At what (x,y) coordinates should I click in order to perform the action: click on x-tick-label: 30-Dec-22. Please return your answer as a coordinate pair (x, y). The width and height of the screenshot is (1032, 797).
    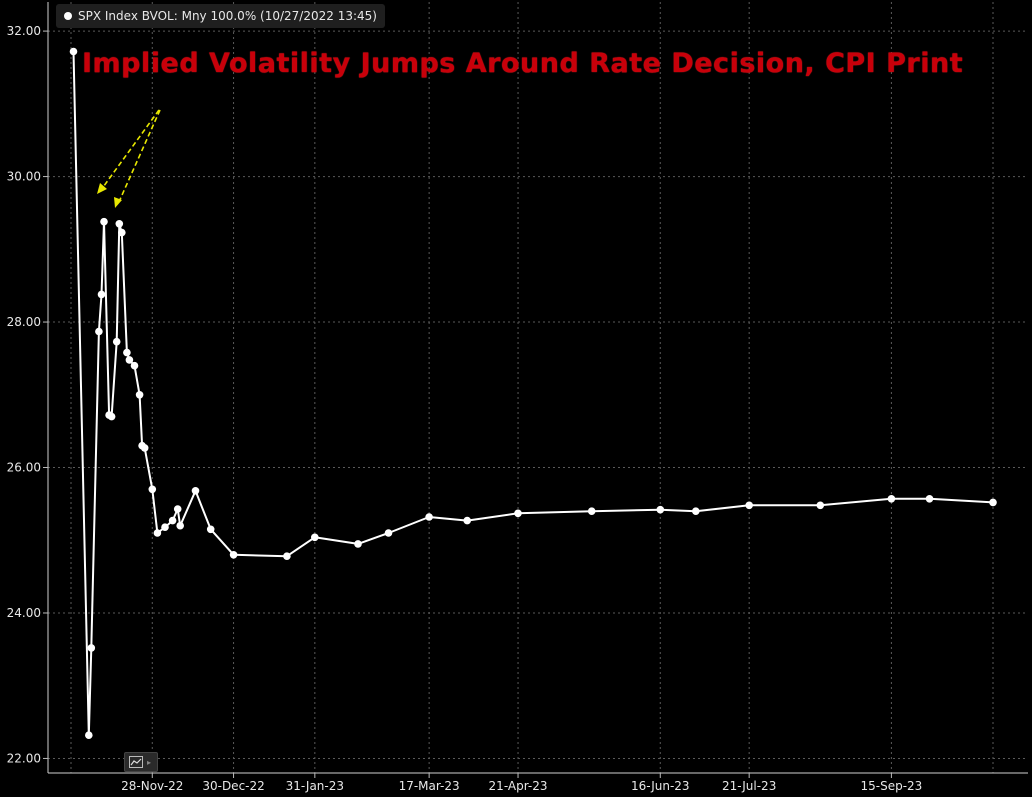
    Looking at the image, I should click on (233, 786).